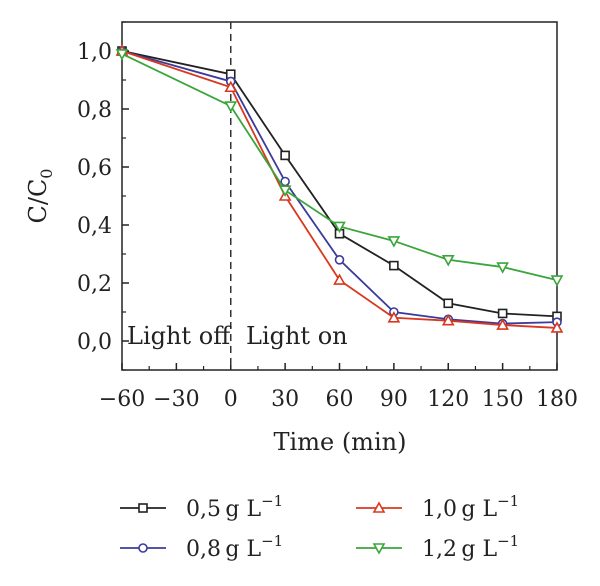  I want to click on legend-label: 1,0 g L−1, so click(470, 507).